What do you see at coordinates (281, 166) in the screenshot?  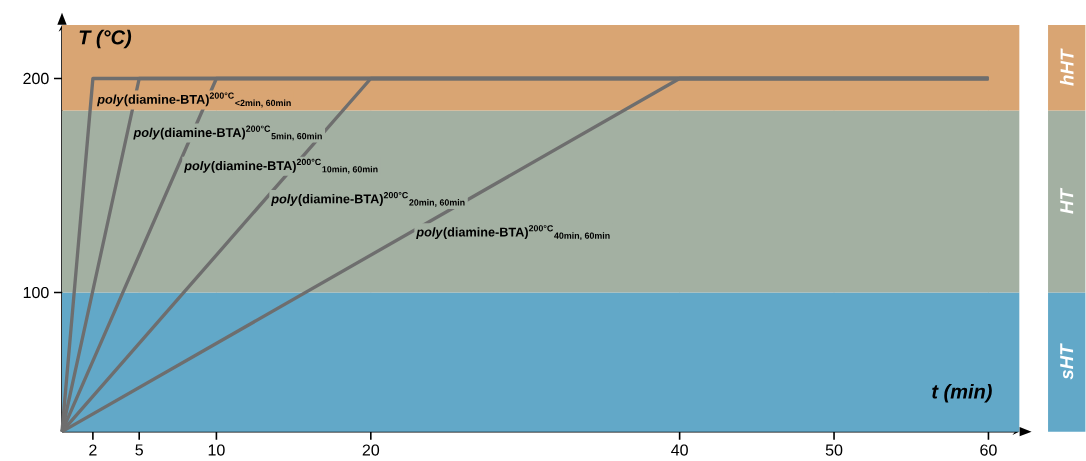 I see `series-label: poly(diamine-BTA)$^{200°C}$10min, 60min` at bounding box center [281, 166].